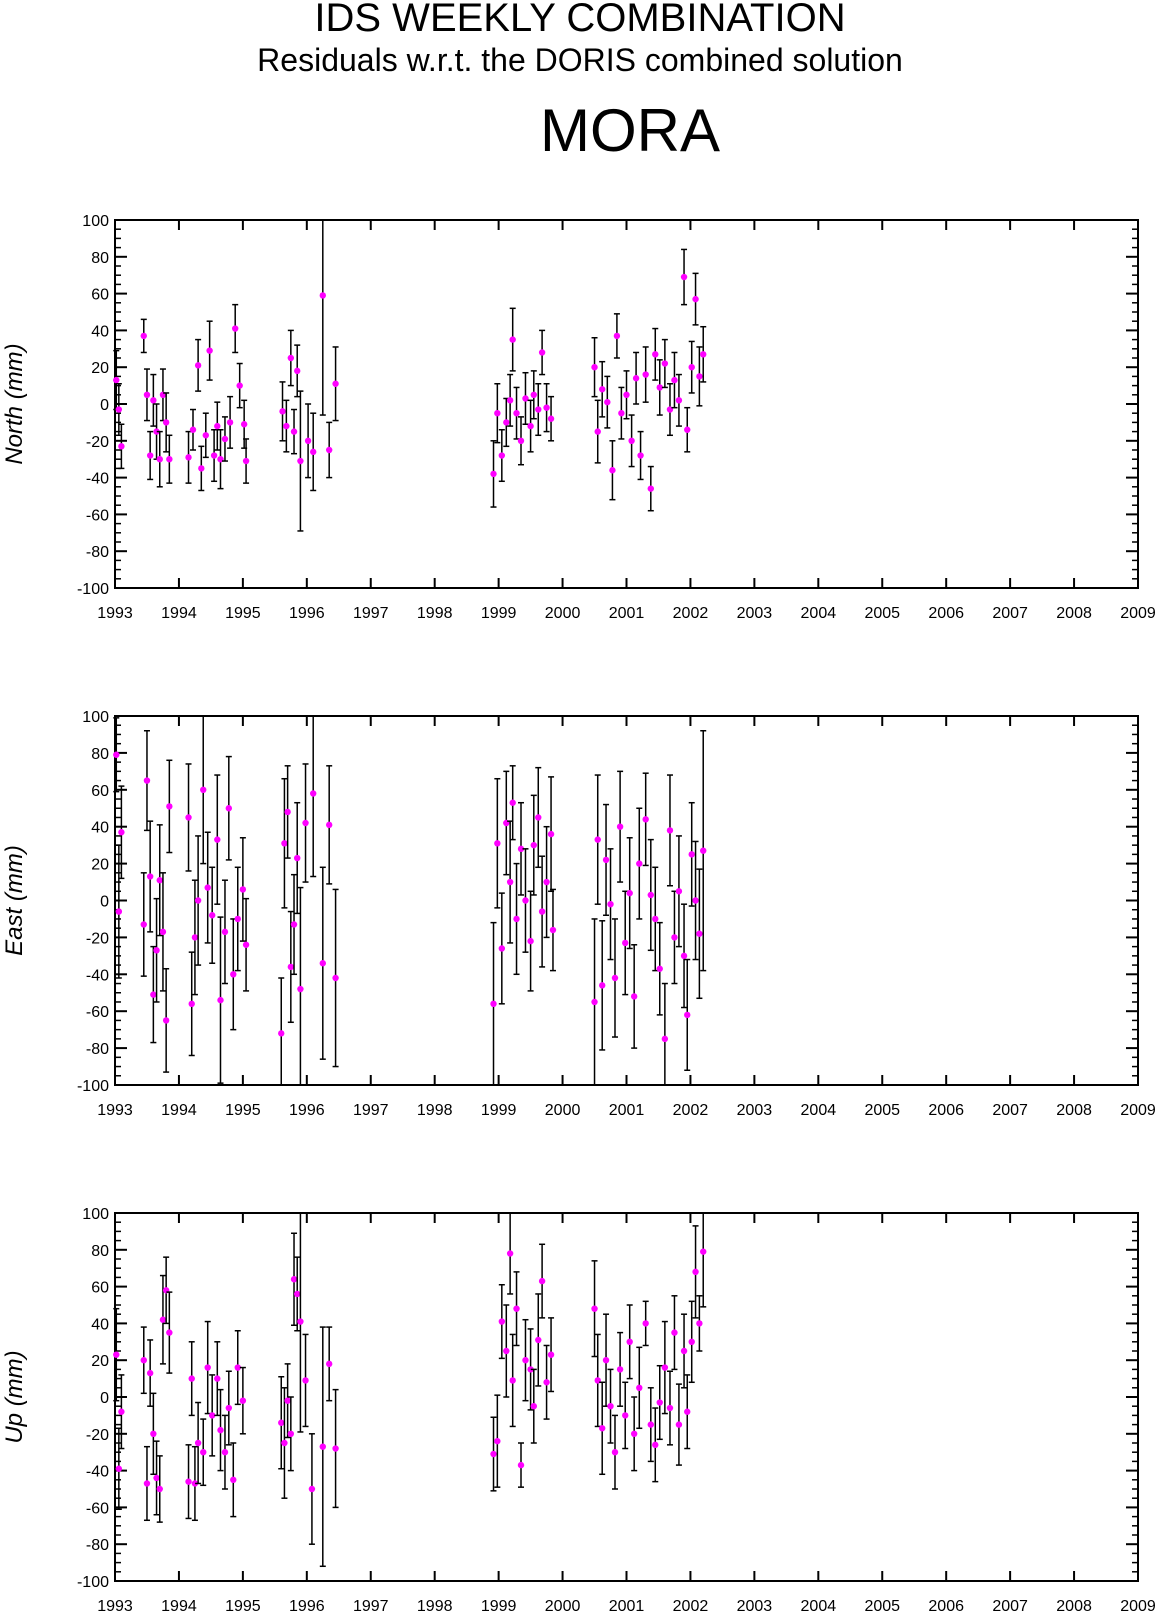 Image resolution: width=1160 pixels, height=1621 pixels. Describe the element at coordinates (100, 1251) in the screenshot. I see `y-tick-label: 80` at that location.